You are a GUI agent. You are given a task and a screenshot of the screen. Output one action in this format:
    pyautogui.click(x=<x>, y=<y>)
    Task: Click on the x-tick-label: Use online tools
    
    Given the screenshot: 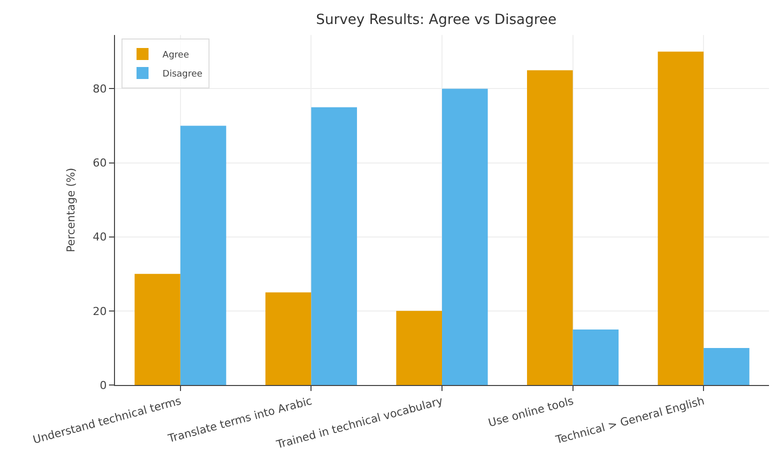 What is the action you would take?
    pyautogui.click(x=531, y=412)
    